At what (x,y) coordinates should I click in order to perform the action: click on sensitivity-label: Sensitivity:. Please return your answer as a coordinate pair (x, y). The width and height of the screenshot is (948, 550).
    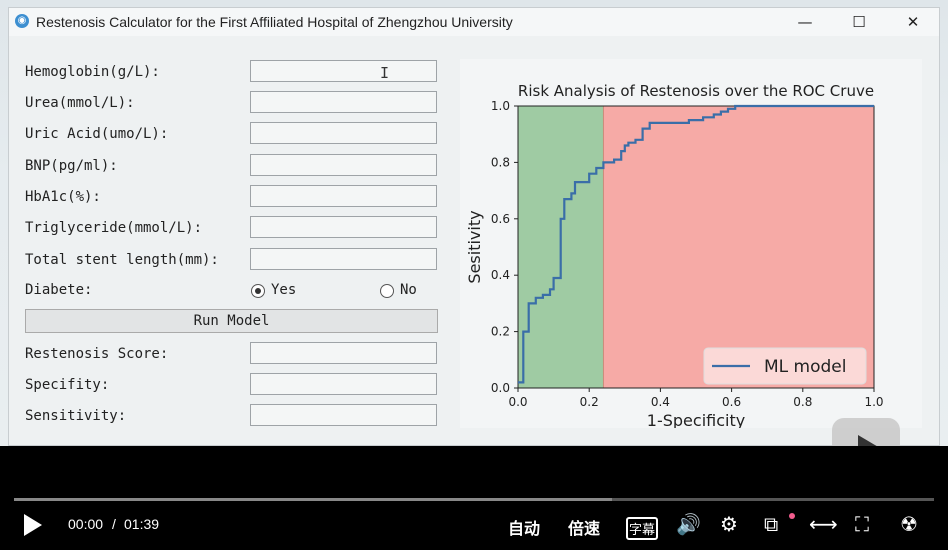
    Looking at the image, I should click on (76, 416).